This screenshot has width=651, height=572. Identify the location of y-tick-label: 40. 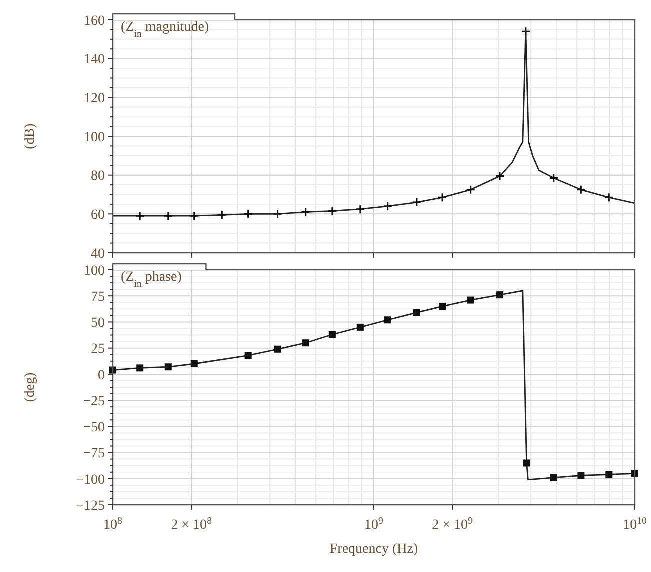
(98, 254).